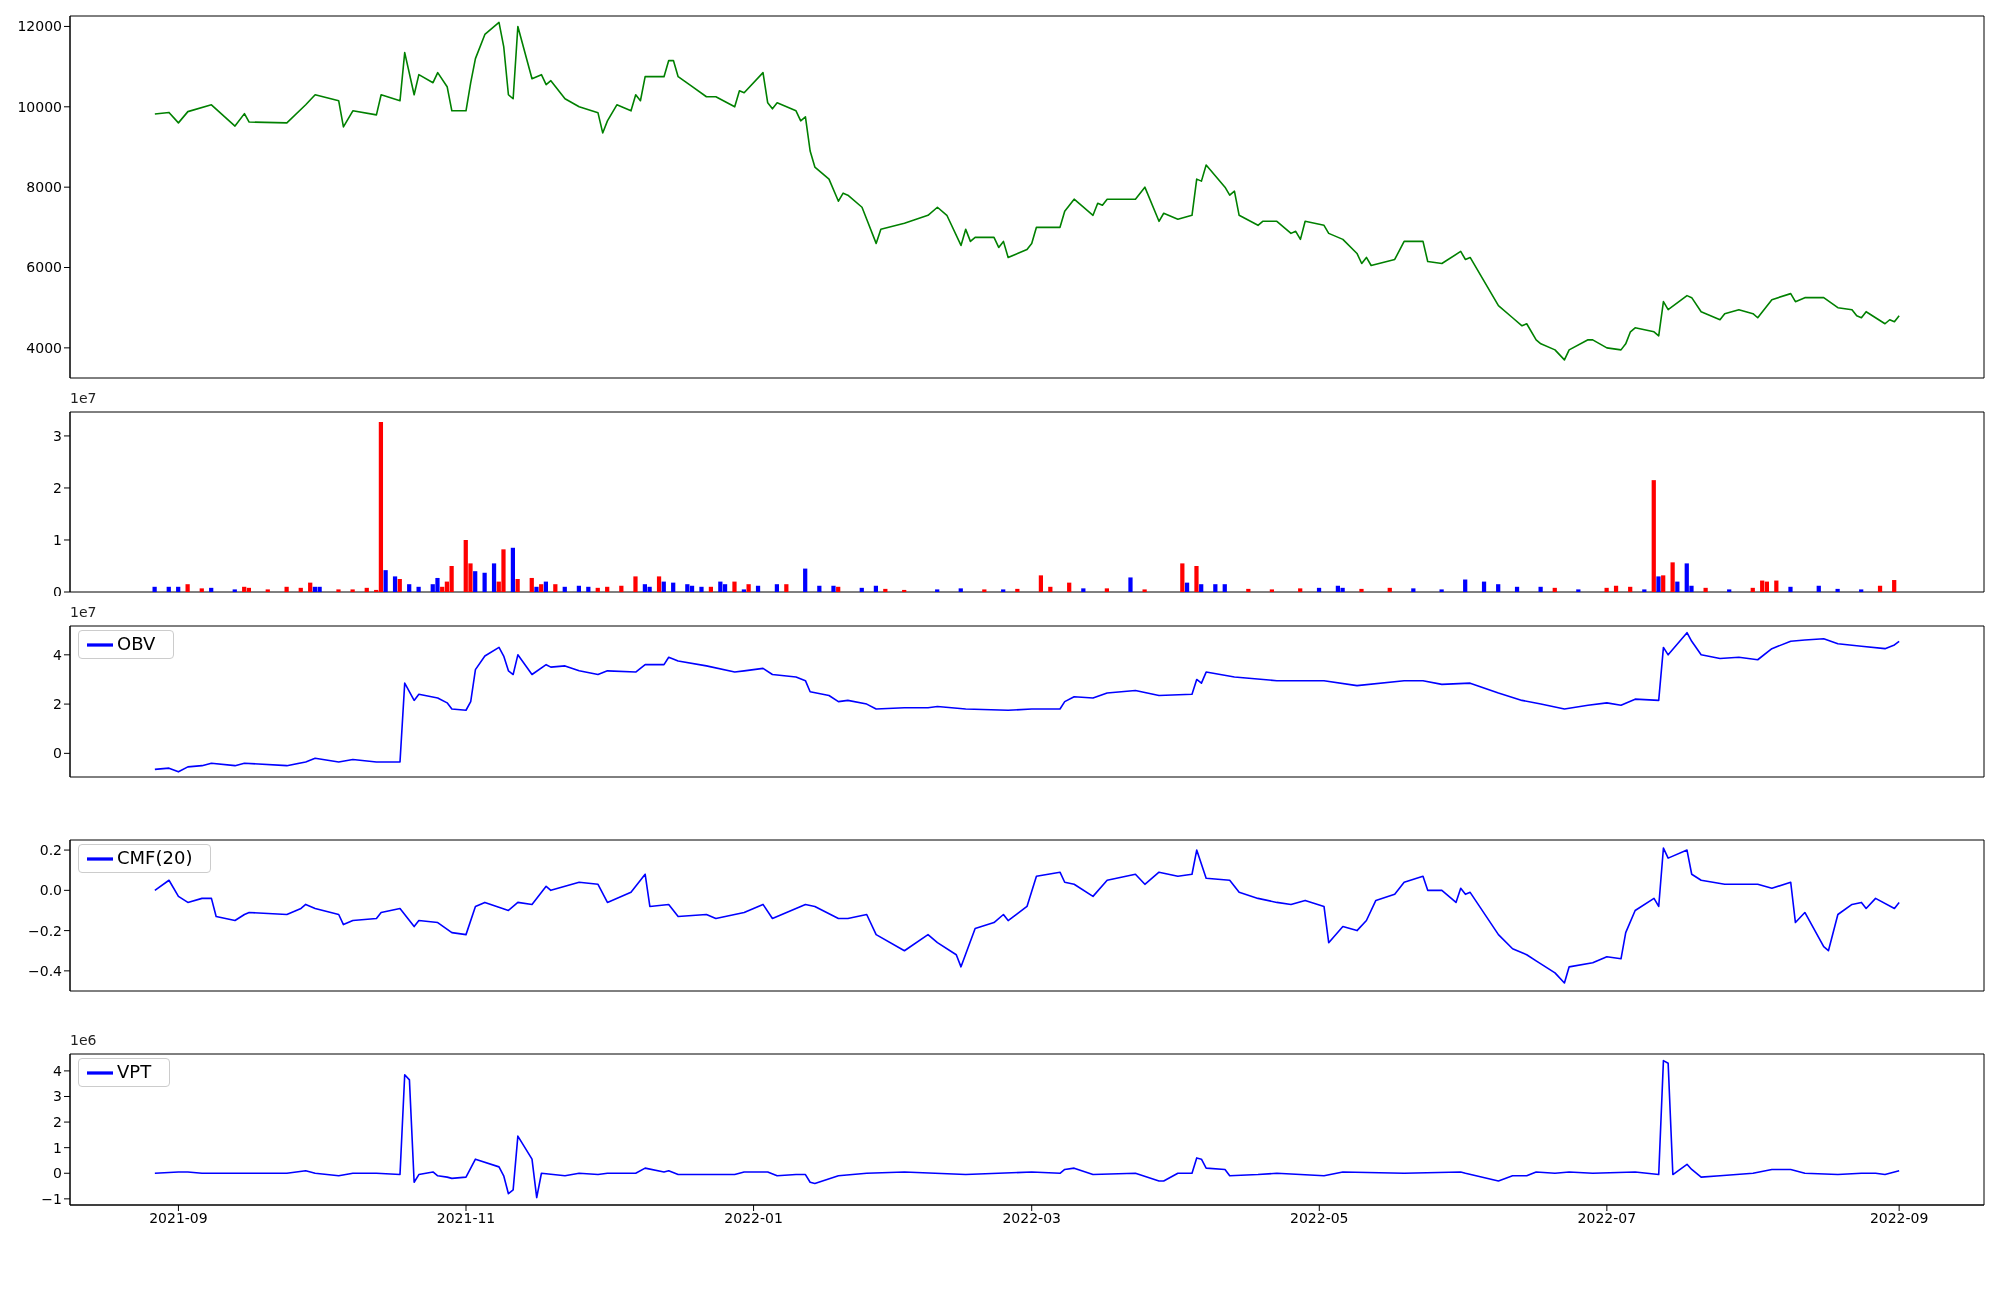  I want to click on y-tick-label: 4000, so click(44, 347).